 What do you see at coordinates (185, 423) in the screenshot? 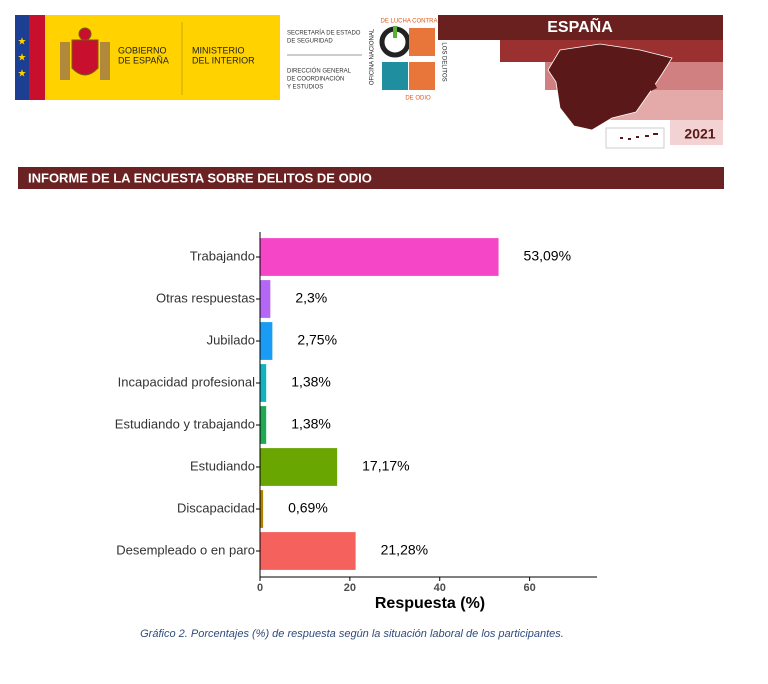
I see `y-tick-label: Estudiando y trabajando` at bounding box center [185, 423].